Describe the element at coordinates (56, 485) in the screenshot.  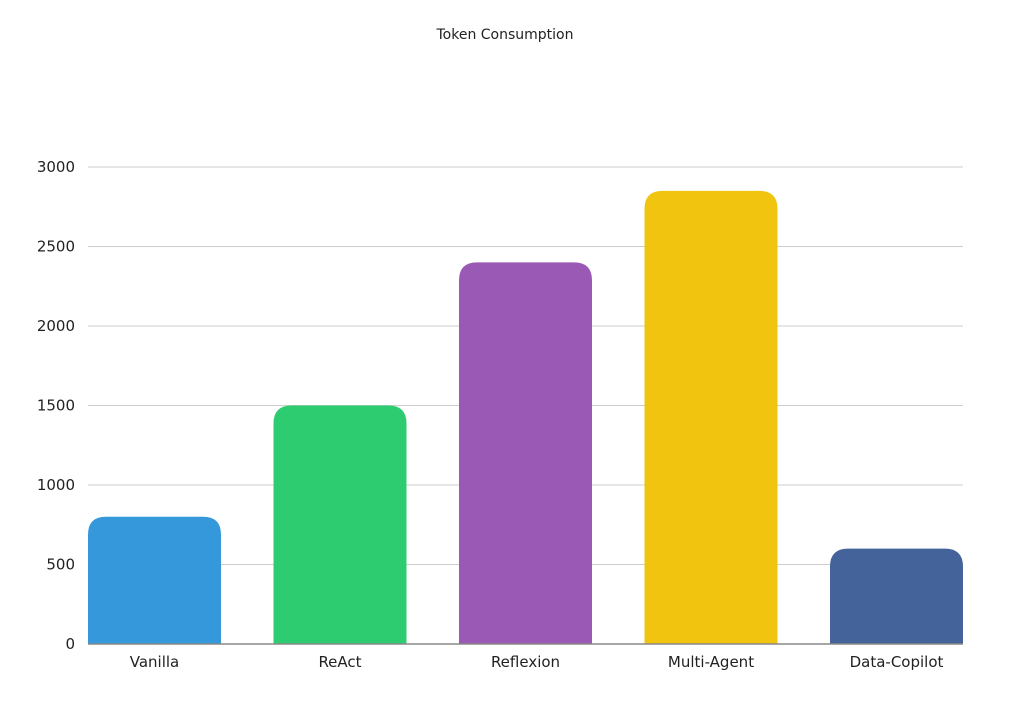
I see `y-tick-label: 1000` at that location.